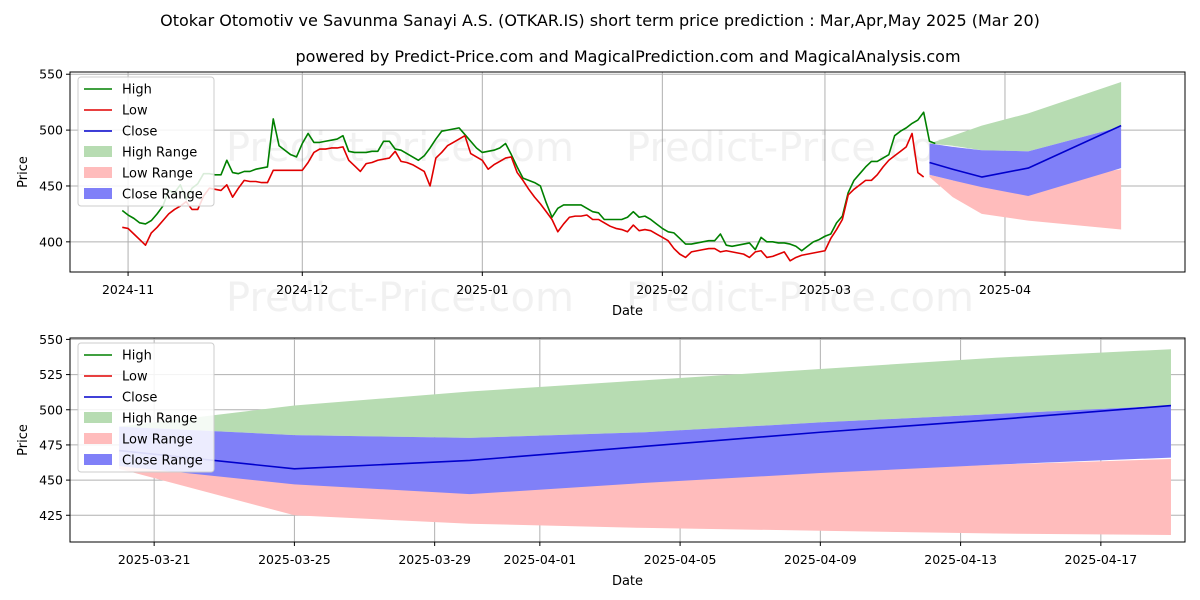 The width and height of the screenshot is (1200, 600). I want to click on x-tick-label: 2025-03, so click(825, 289).